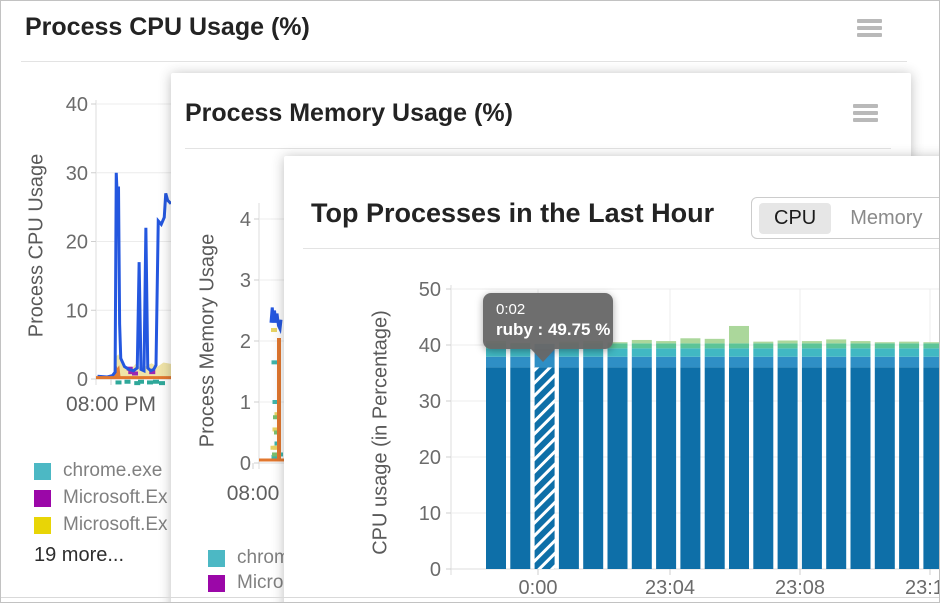  What do you see at coordinates (795, 218) in the screenshot?
I see `toggle-cpu-button: CPU` at bounding box center [795, 218].